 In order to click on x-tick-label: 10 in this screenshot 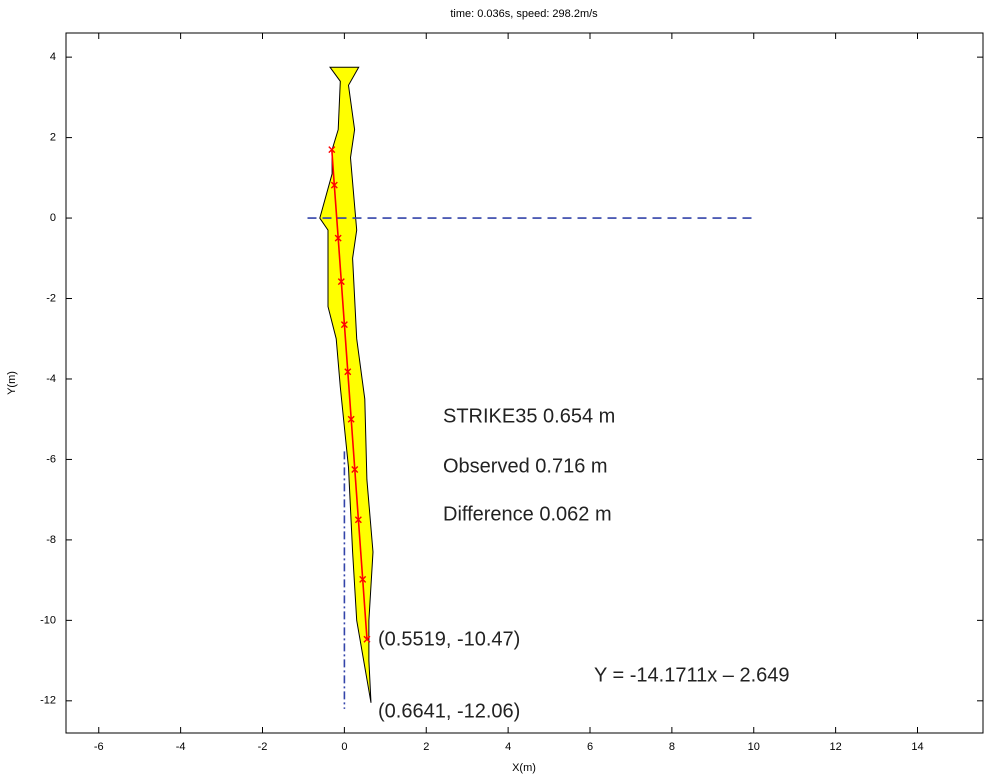, I will do `click(754, 747)`.